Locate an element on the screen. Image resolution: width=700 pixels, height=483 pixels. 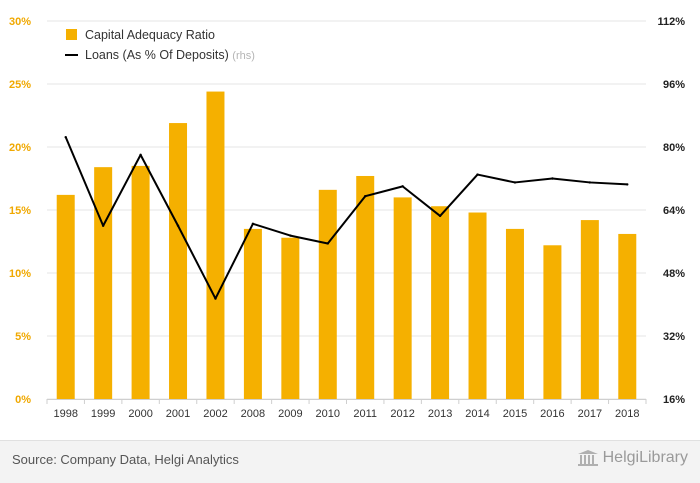
y-right-tick-label: 112% is located at coordinates (671, 22).